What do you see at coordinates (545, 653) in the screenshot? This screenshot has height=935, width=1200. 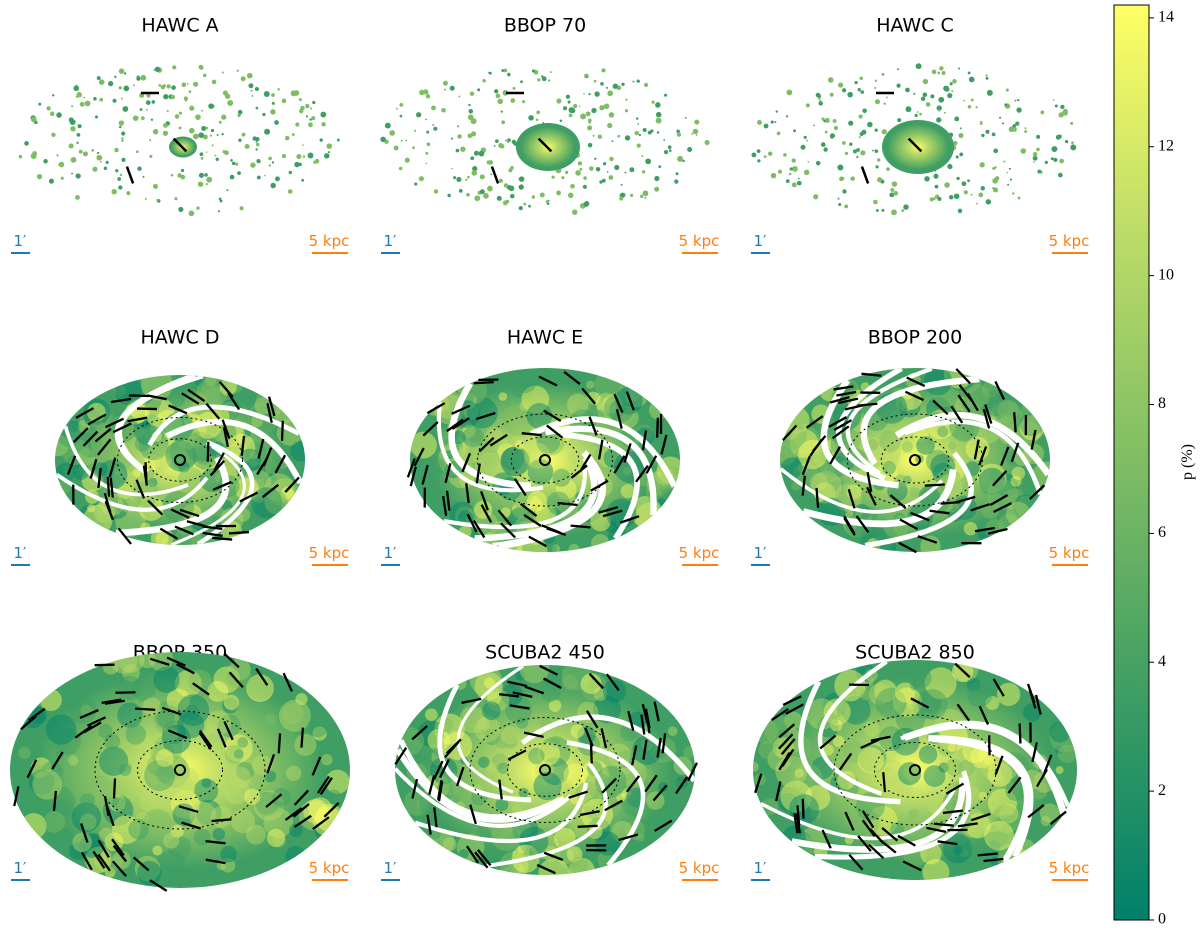 I see `panel-title: SCUBA2 450` at bounding box center [545, 653].